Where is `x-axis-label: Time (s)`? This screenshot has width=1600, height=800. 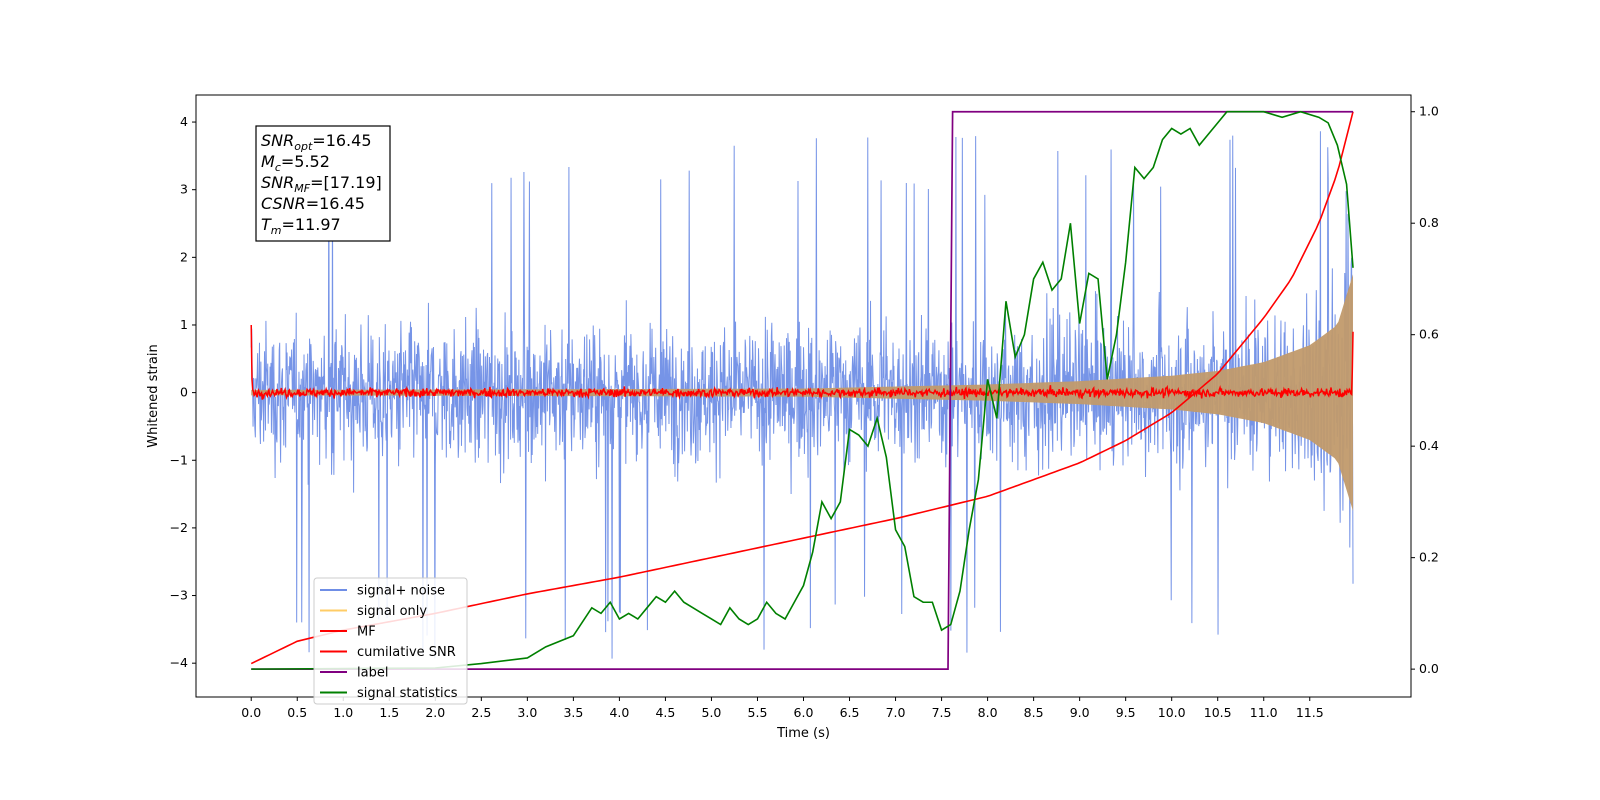 x-axis-label: Time (s) is located at coordinates (803, 733).